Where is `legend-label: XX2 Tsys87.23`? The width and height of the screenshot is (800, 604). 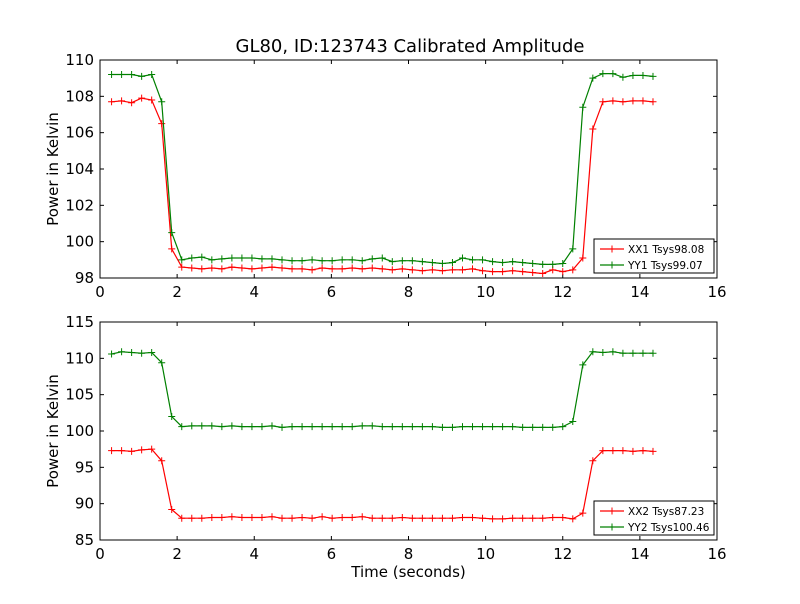
legend-label: XX2 Tsys87.23 is located at coordinates (666, 512).